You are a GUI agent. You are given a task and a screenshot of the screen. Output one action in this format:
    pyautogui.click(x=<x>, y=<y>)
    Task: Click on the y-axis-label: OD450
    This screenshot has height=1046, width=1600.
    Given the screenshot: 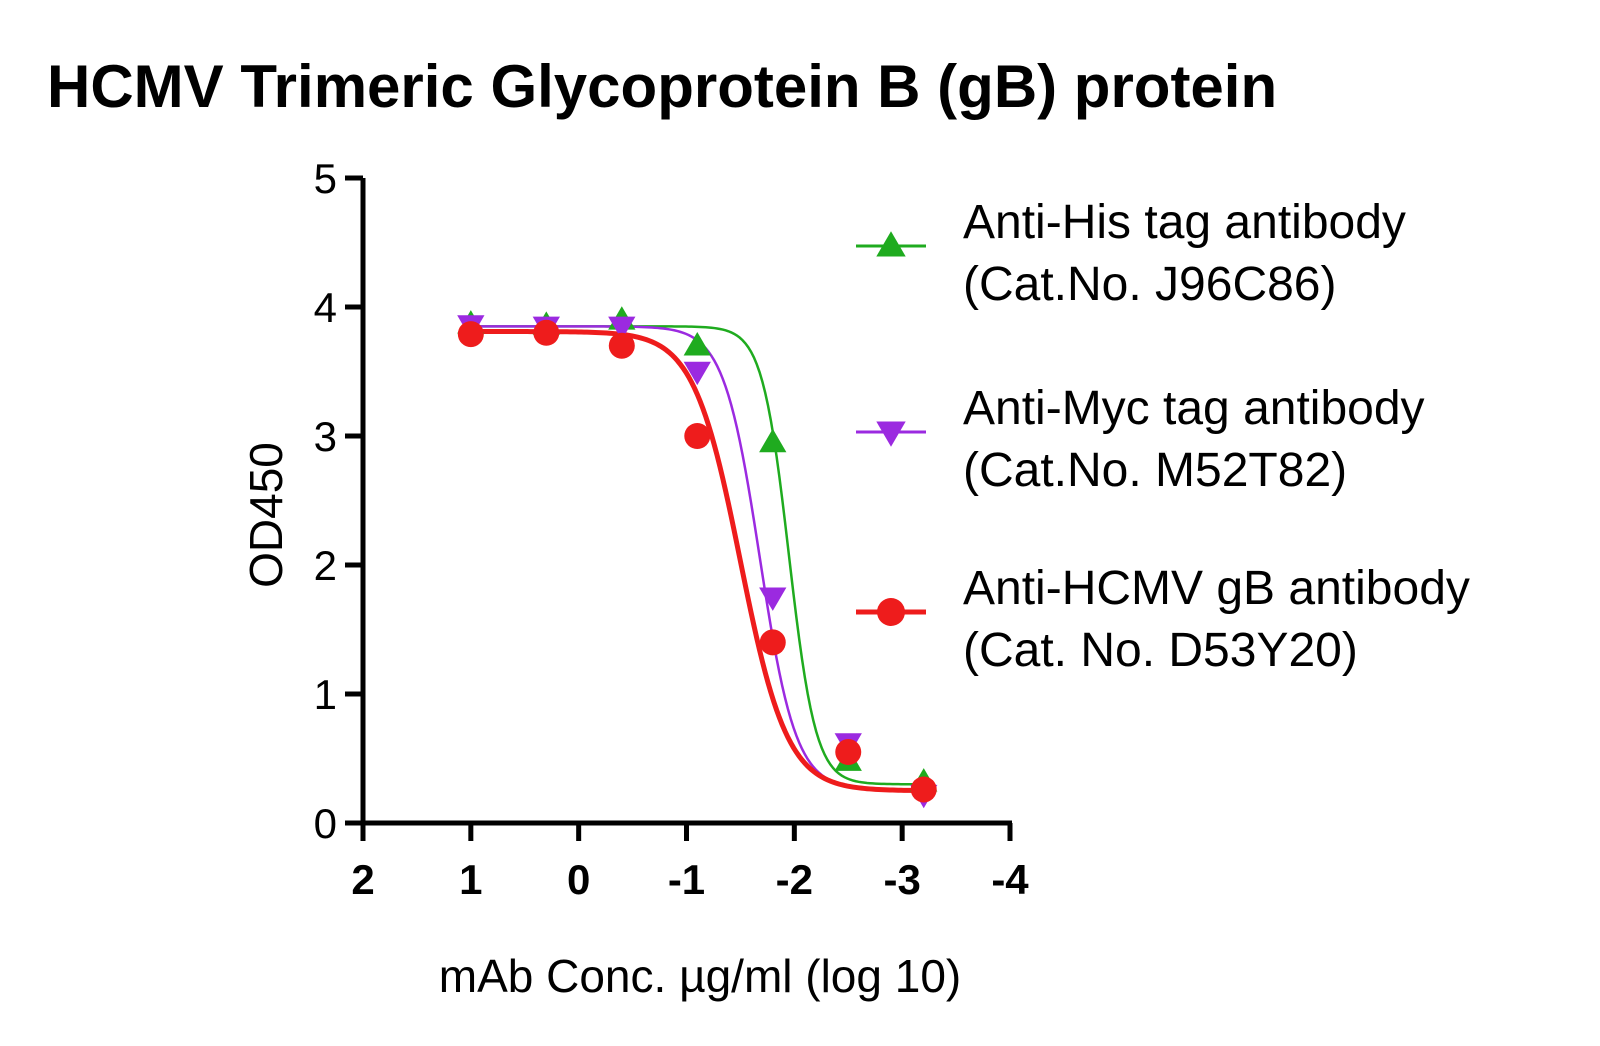 What is the action you would take?
    pyautogui.click(x=266, y=515)
    